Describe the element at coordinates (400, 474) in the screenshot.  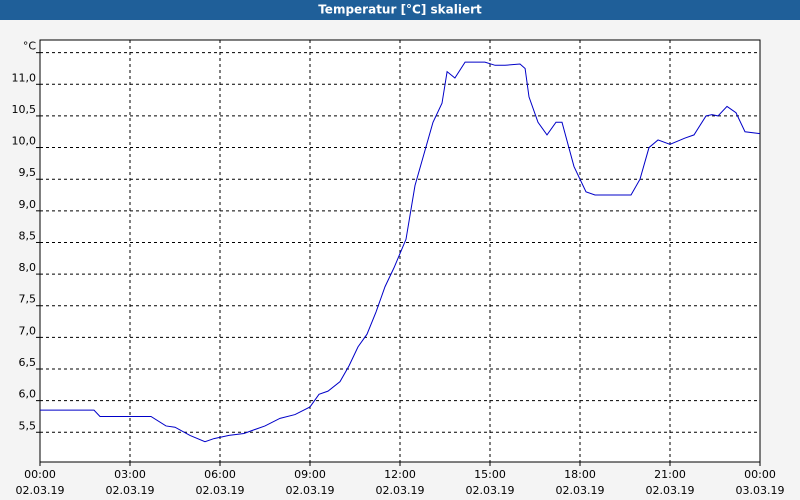
I see `x-tick-label: 12:00` at that location.